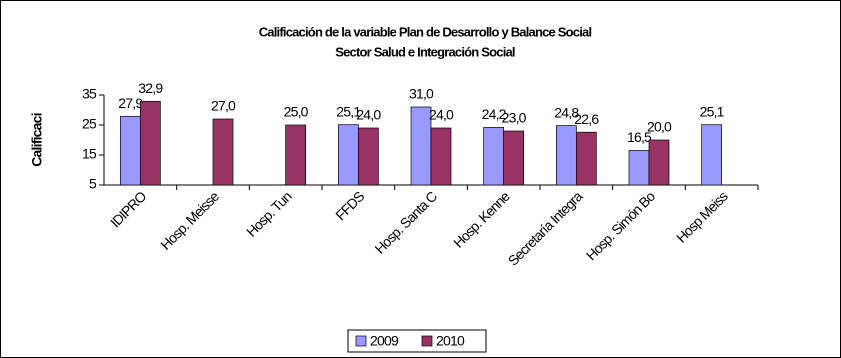 The width and height of the screenshot is (841, 358). I want to click on value-label: 24,2, so click(494, 114).